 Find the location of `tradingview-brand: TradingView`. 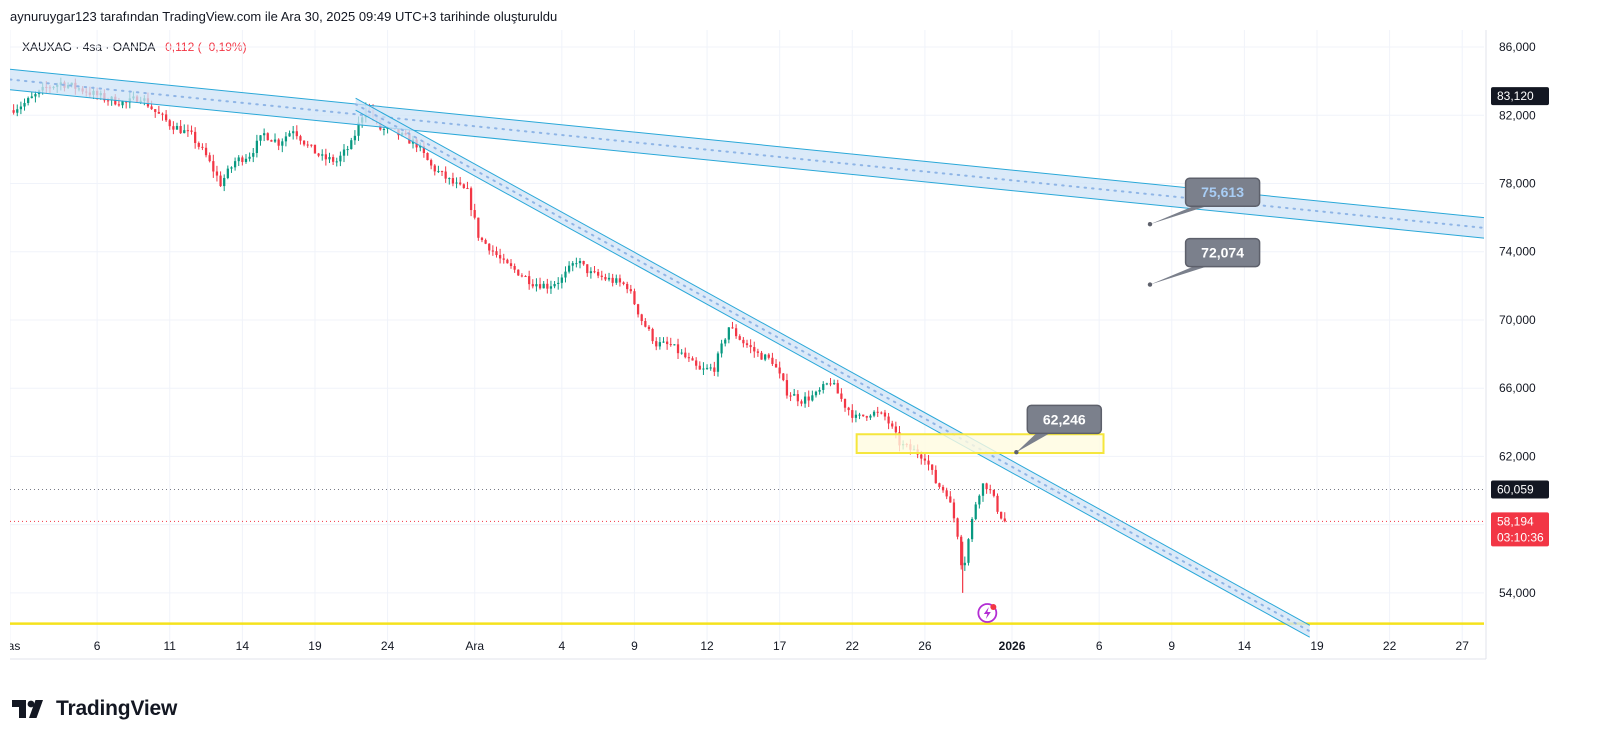

tradingview-brand: TradingView is located at coordinates (94, 709).